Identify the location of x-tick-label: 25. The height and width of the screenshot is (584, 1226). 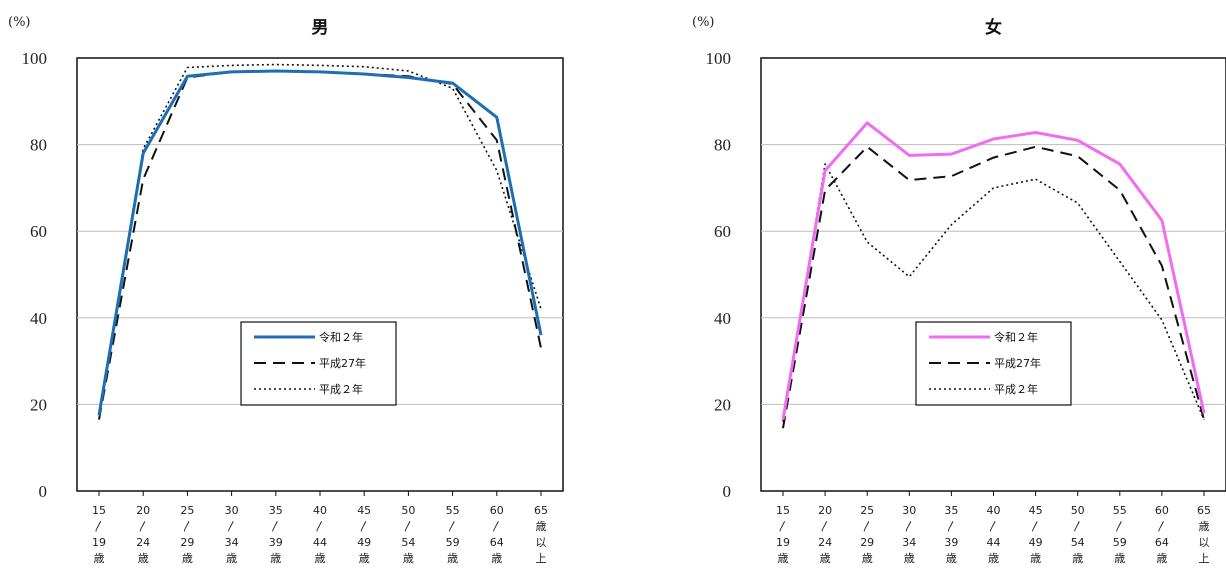
(867, 510).